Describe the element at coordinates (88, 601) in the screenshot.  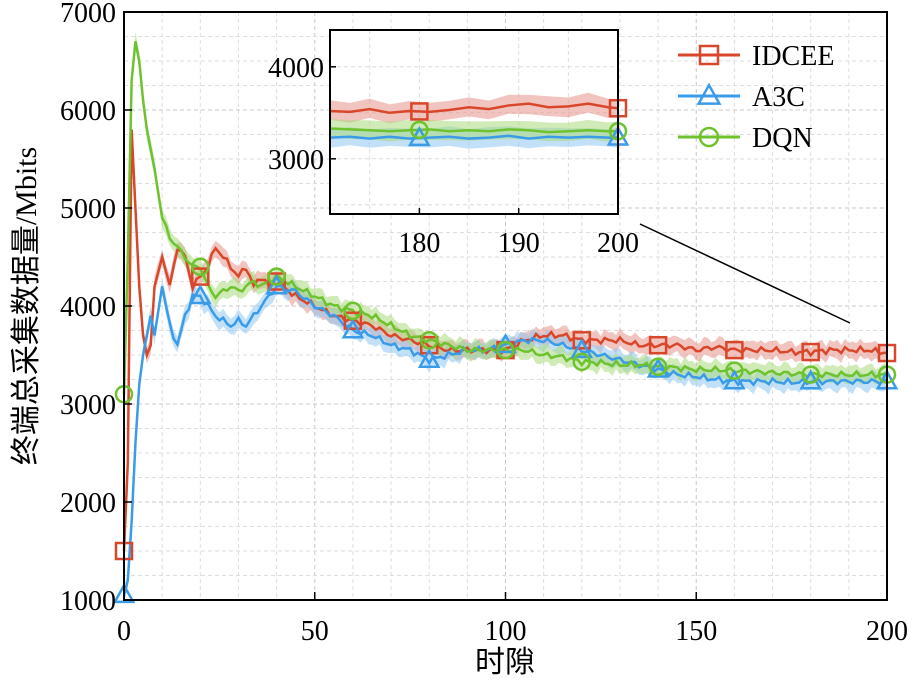
I see `y-tick-label: 1000` at that location.